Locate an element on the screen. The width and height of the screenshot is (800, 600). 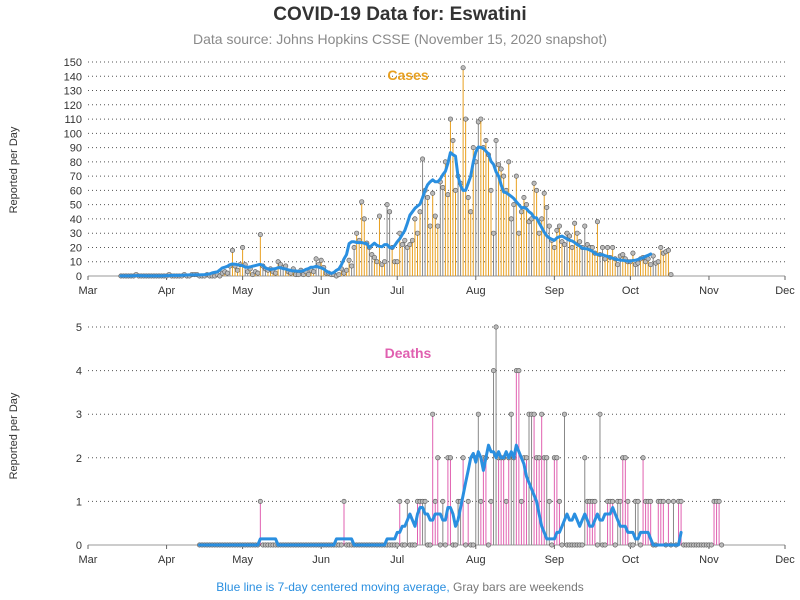
x-tick-label: Jul is located at coordinates (397, 291).